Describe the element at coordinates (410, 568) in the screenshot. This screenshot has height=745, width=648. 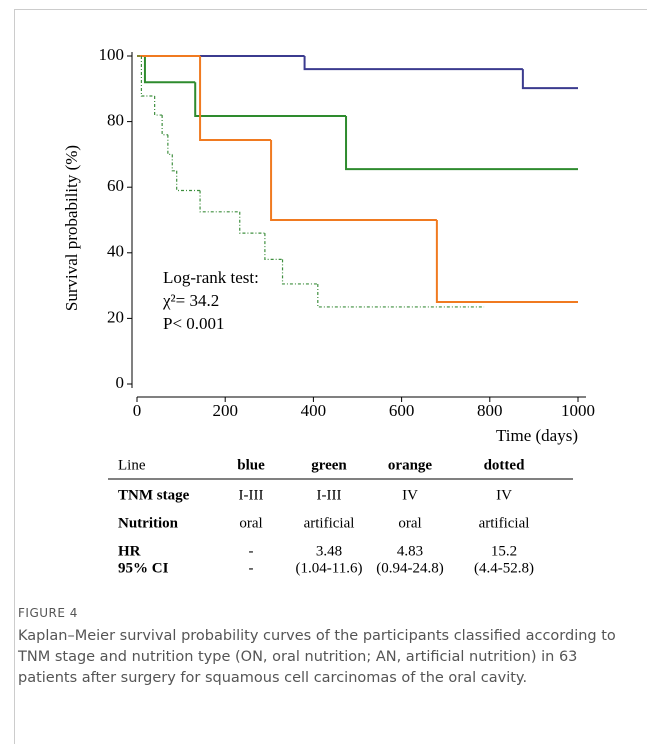
I see `table-cell: (0.94-24.8)` at that location.